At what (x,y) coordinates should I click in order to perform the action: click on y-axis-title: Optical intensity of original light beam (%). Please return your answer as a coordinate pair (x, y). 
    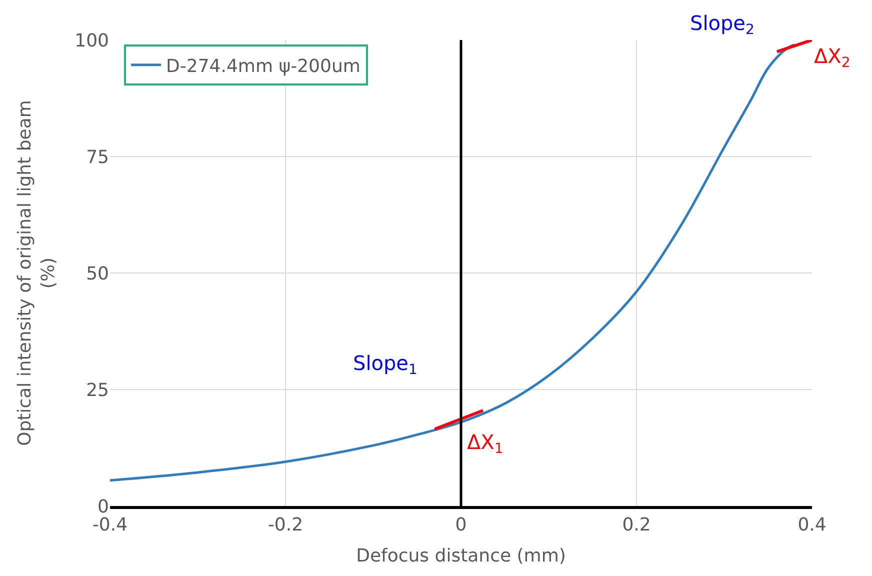
    Looking at the image, I should click on (36, 273).